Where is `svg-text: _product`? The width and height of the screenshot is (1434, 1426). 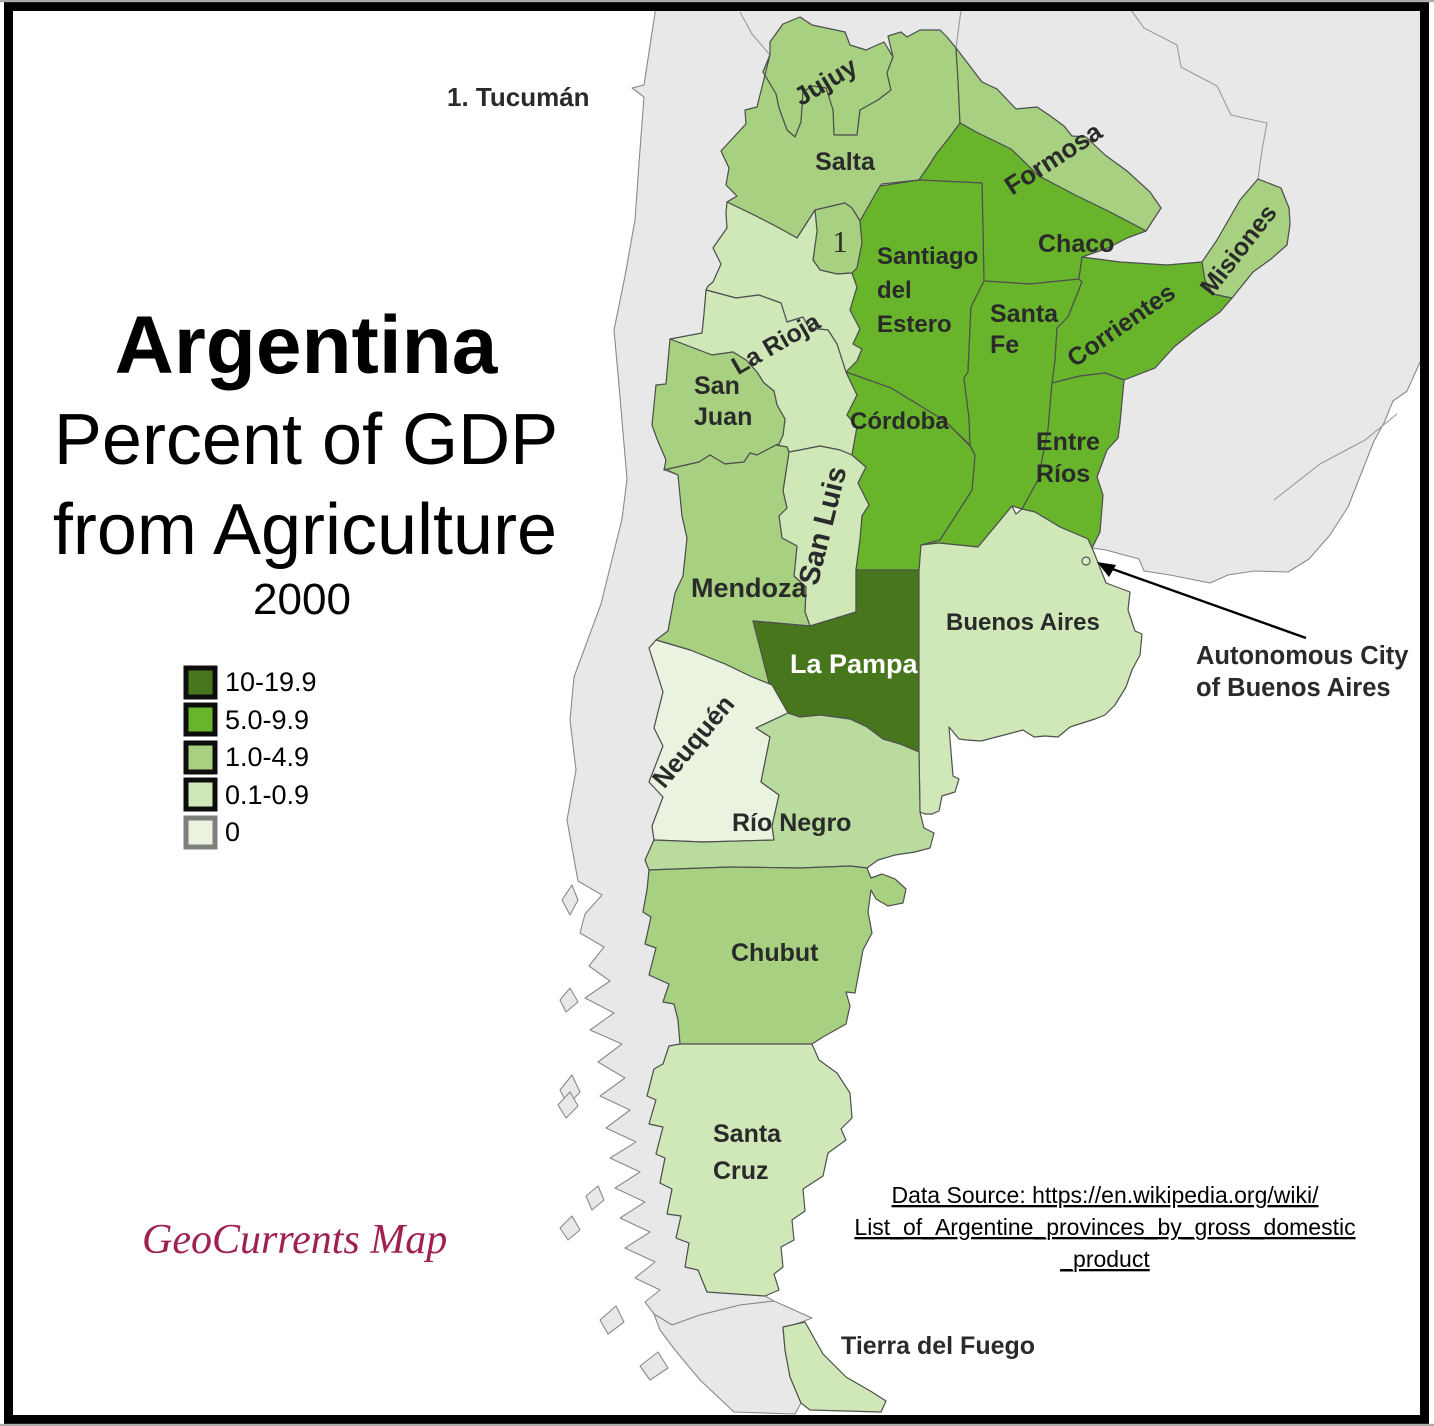 svg-text: _product is located at coordinates (1104, 1259).